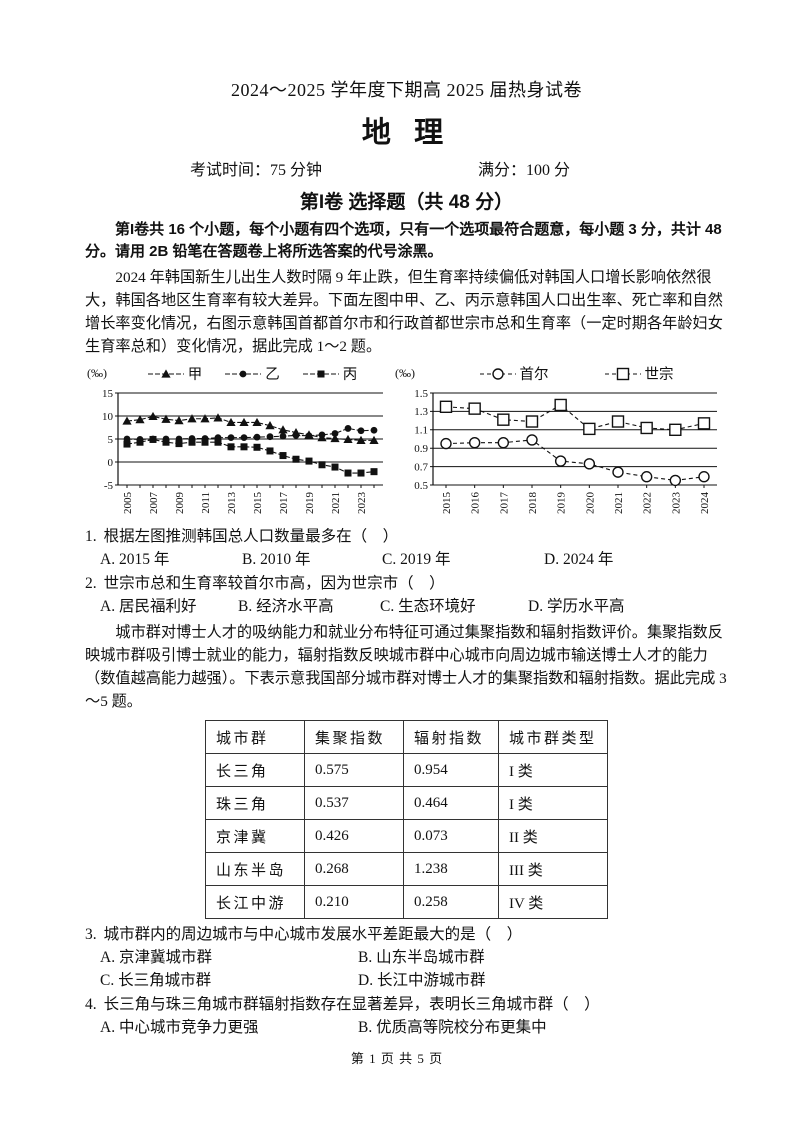  Describe the element at coordinates (553, 836) in the screenshot. I see `table-cell: II 类` at that location.